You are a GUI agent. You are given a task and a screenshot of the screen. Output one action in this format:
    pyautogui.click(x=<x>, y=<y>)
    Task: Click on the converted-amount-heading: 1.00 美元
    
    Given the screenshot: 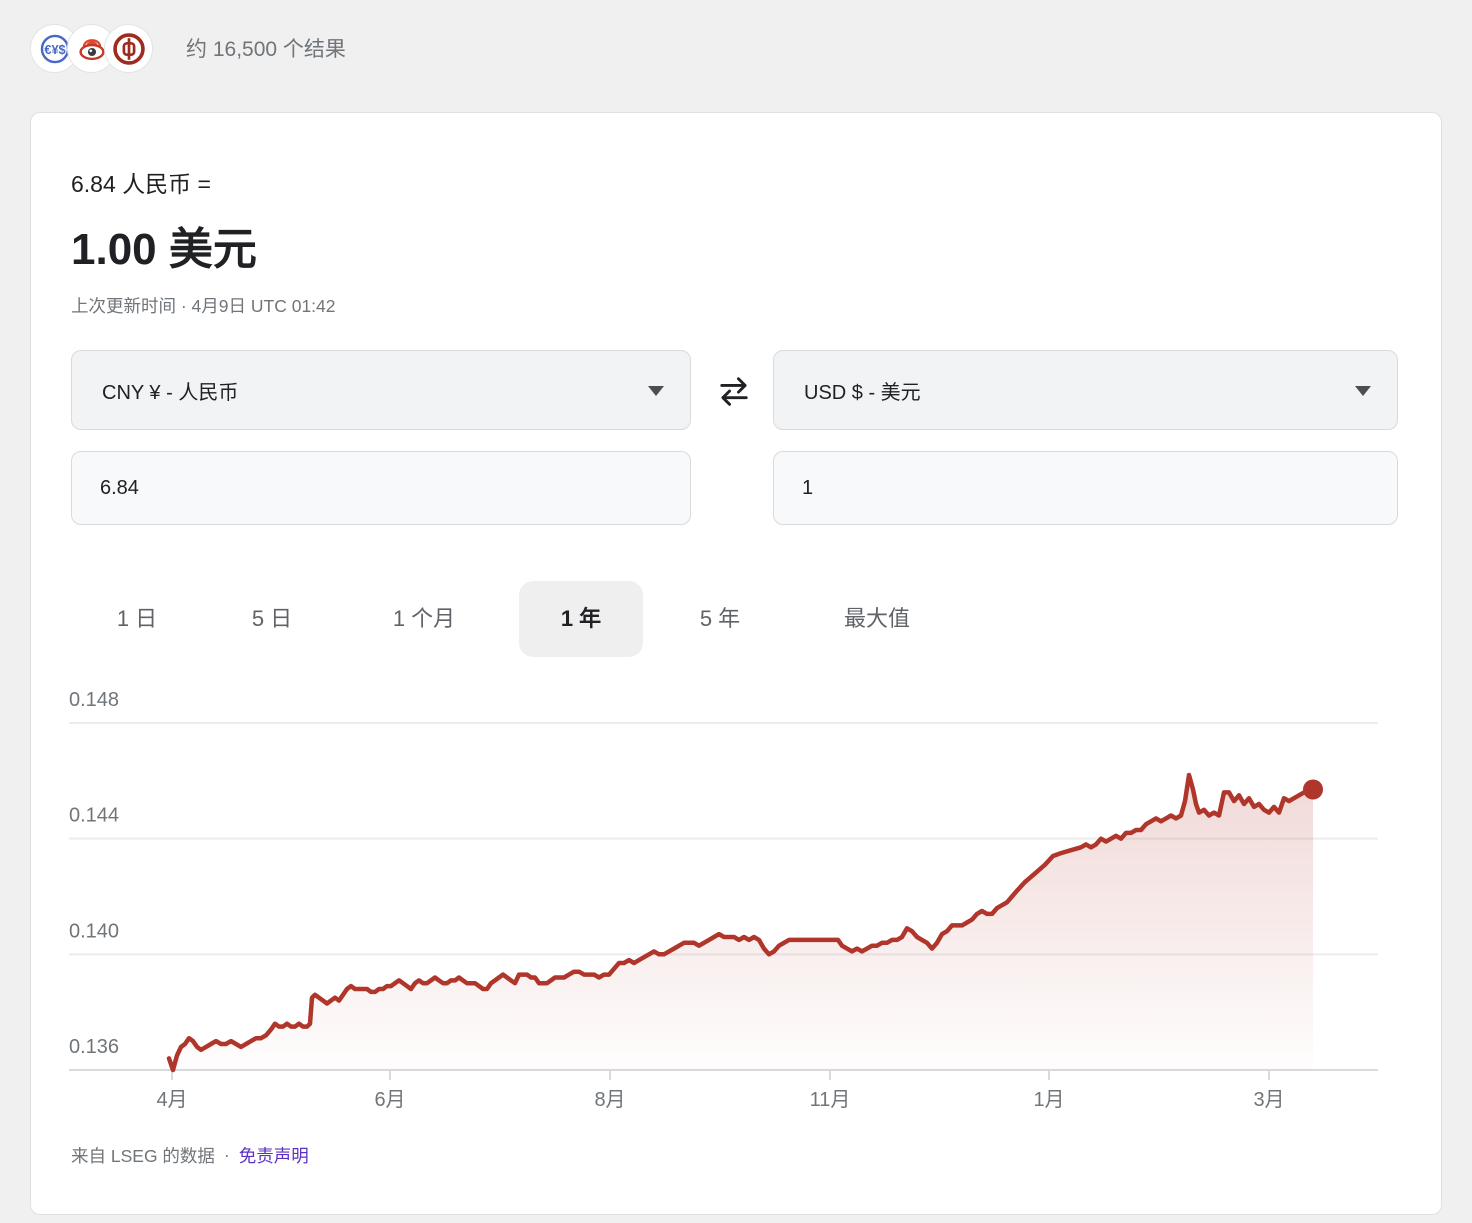 What is the action you would take?
    pyautogui.click(x=164, y=249)
    